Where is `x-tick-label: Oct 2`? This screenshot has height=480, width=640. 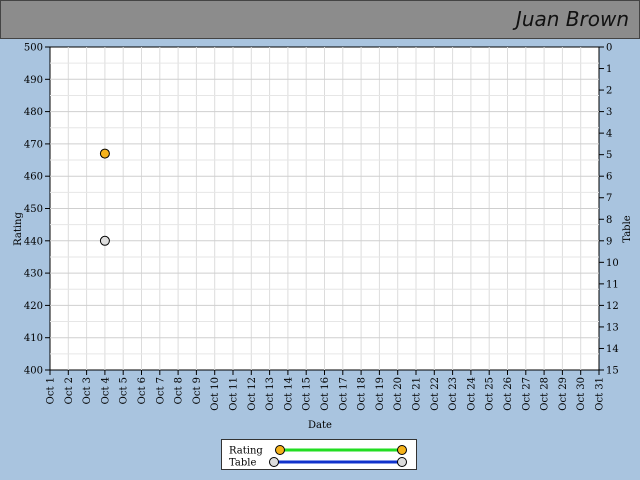
x-tick-label: Oct 2 is located at coordinates (69, 390).